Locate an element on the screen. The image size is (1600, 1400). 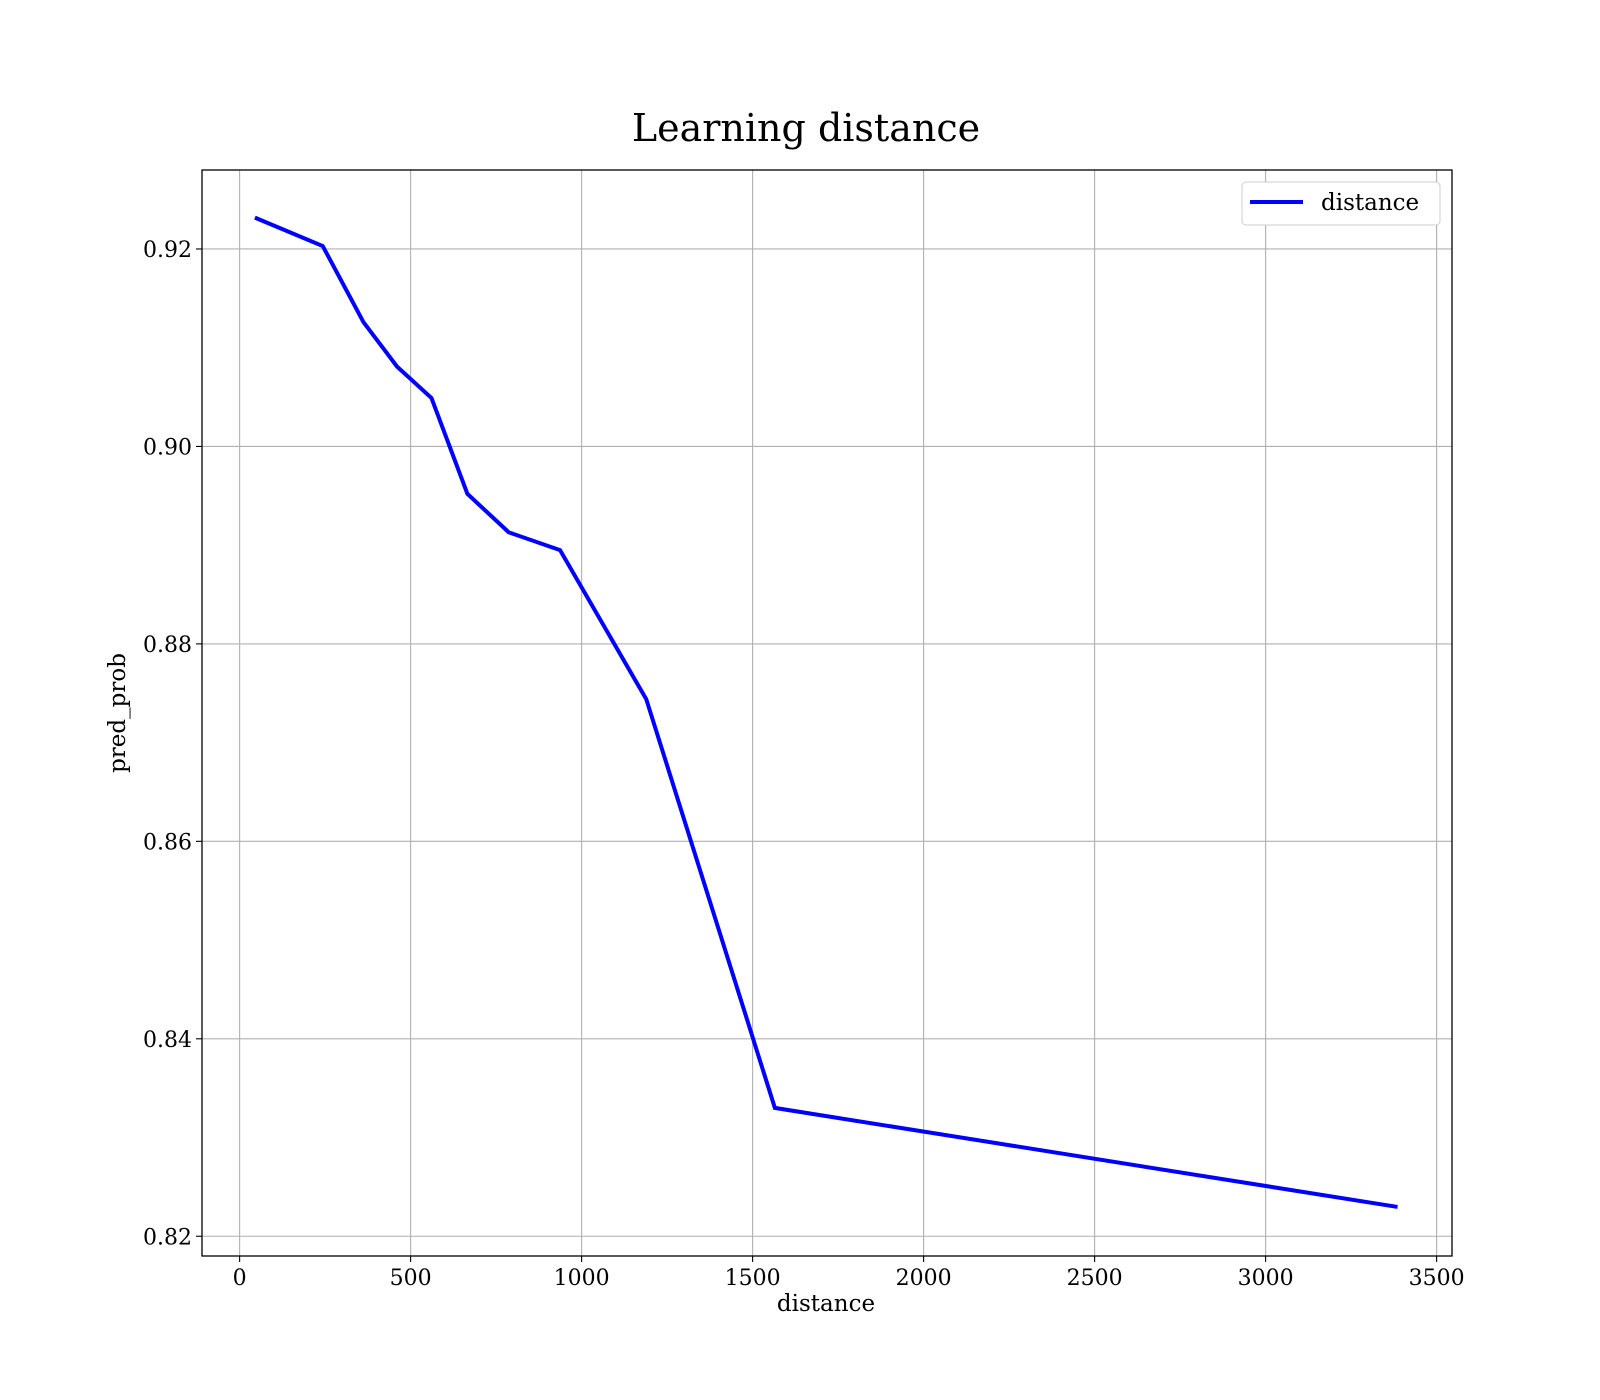
x-tick-label: 1000 is located at coordinates (582, 1278).